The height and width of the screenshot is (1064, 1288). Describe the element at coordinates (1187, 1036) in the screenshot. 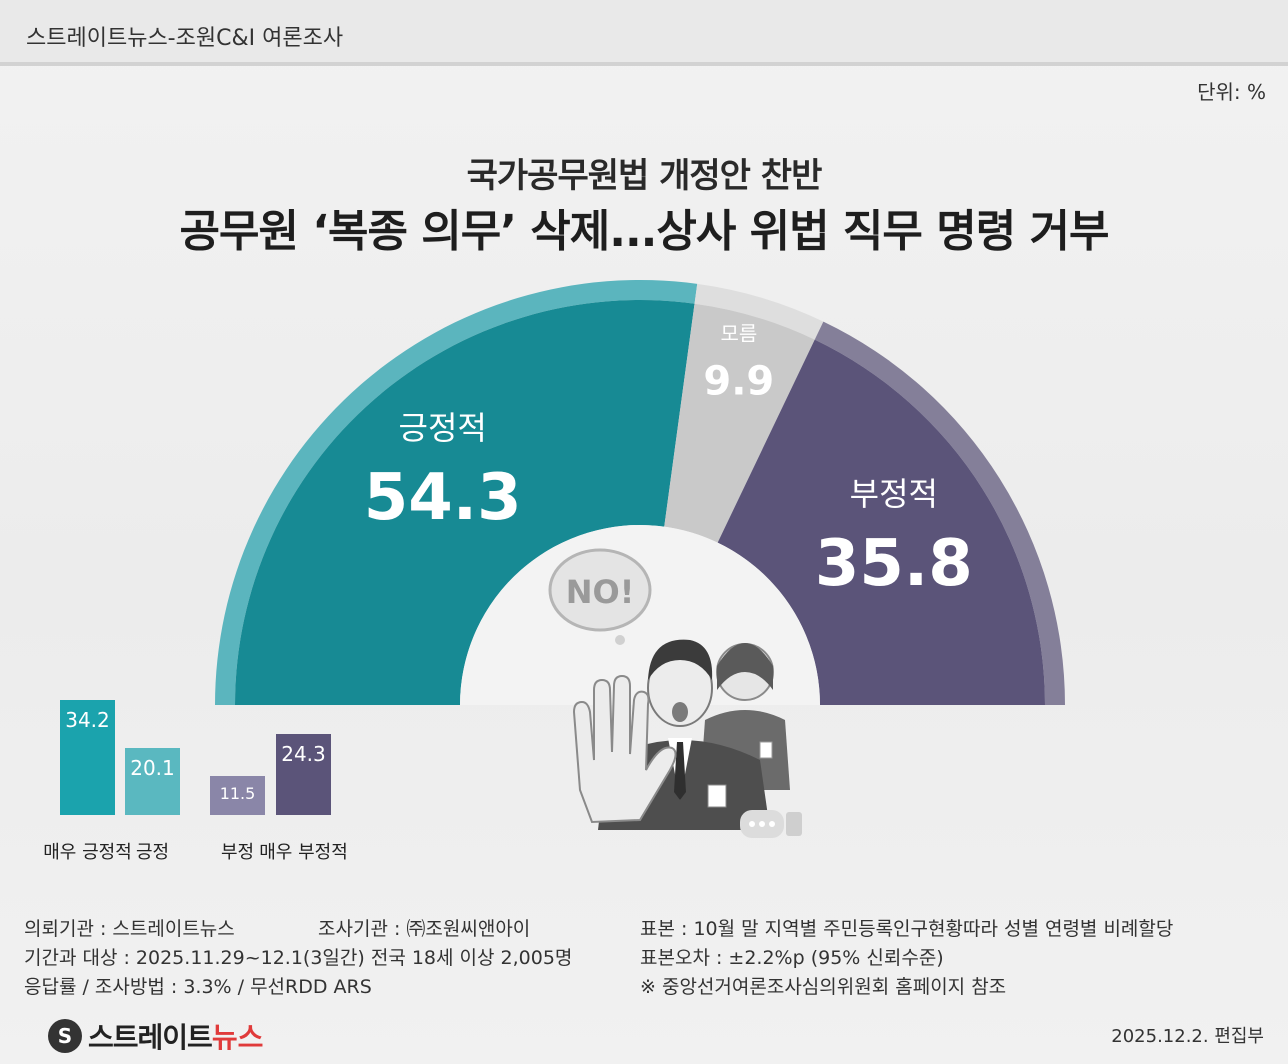

I see `publish-date: 2025.12.2. 편집부` at that location.